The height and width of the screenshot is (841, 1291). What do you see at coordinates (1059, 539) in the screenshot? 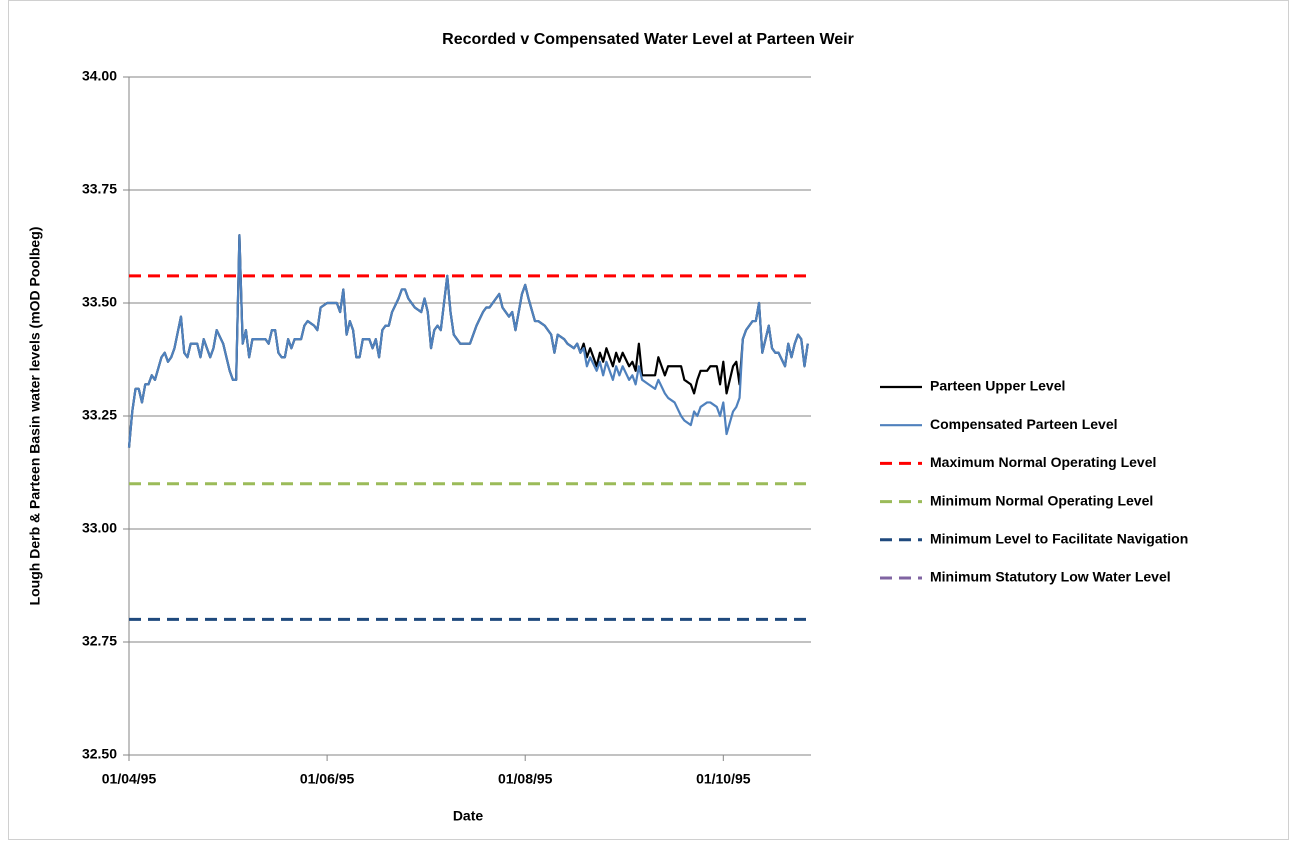
I see `legend-label: Minimum Level to Facilitate Navigation` at bounding box center [1059, 539].